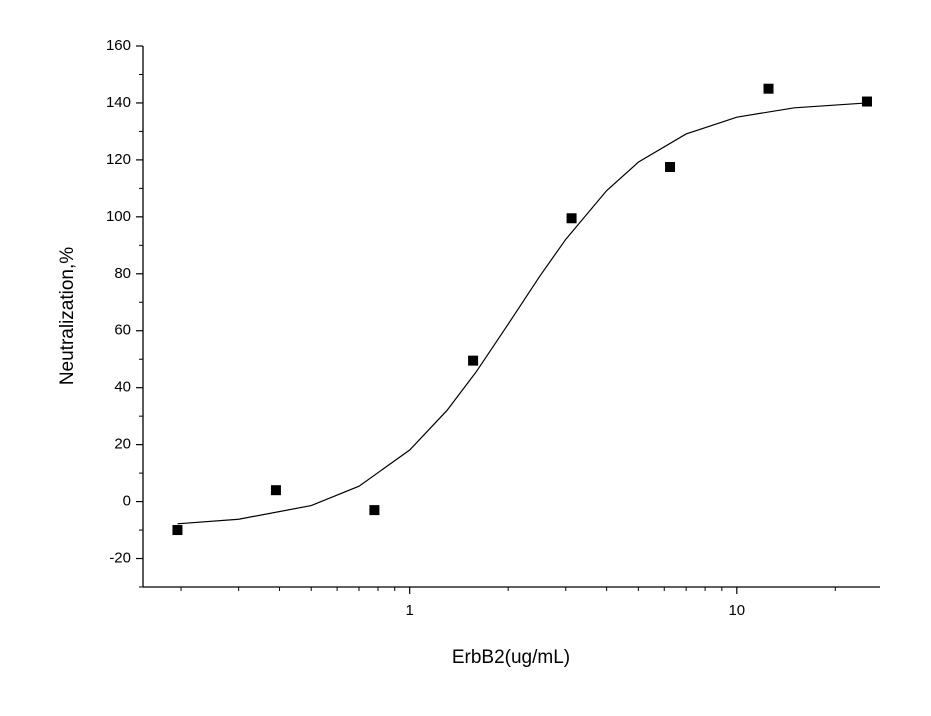 This screenshot has height=716, width=931. What do you see at coordinates (127, 501) in the screenshot?
I see `y-tick-label: 0` at bounding box center [127, 501].